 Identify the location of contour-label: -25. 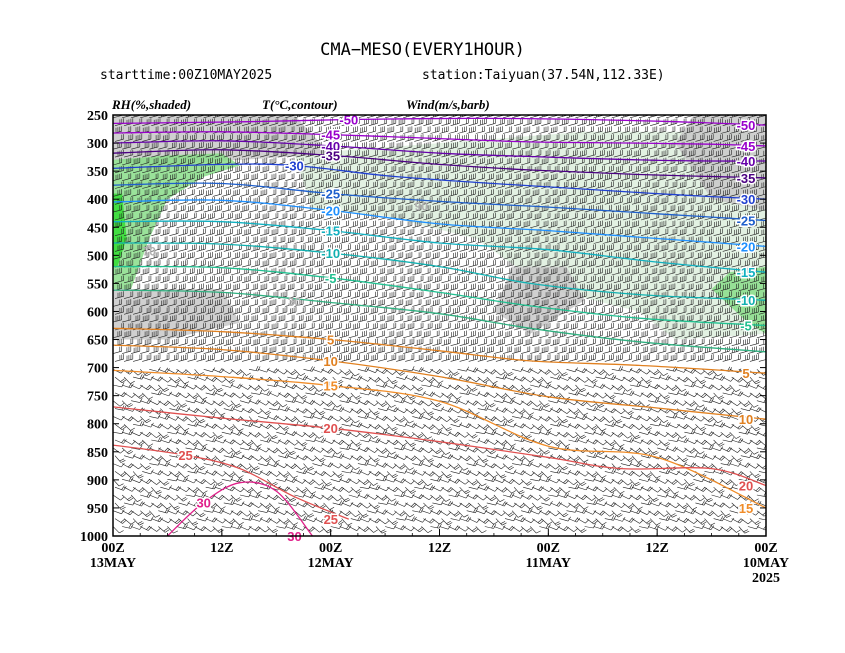
(746, 221).